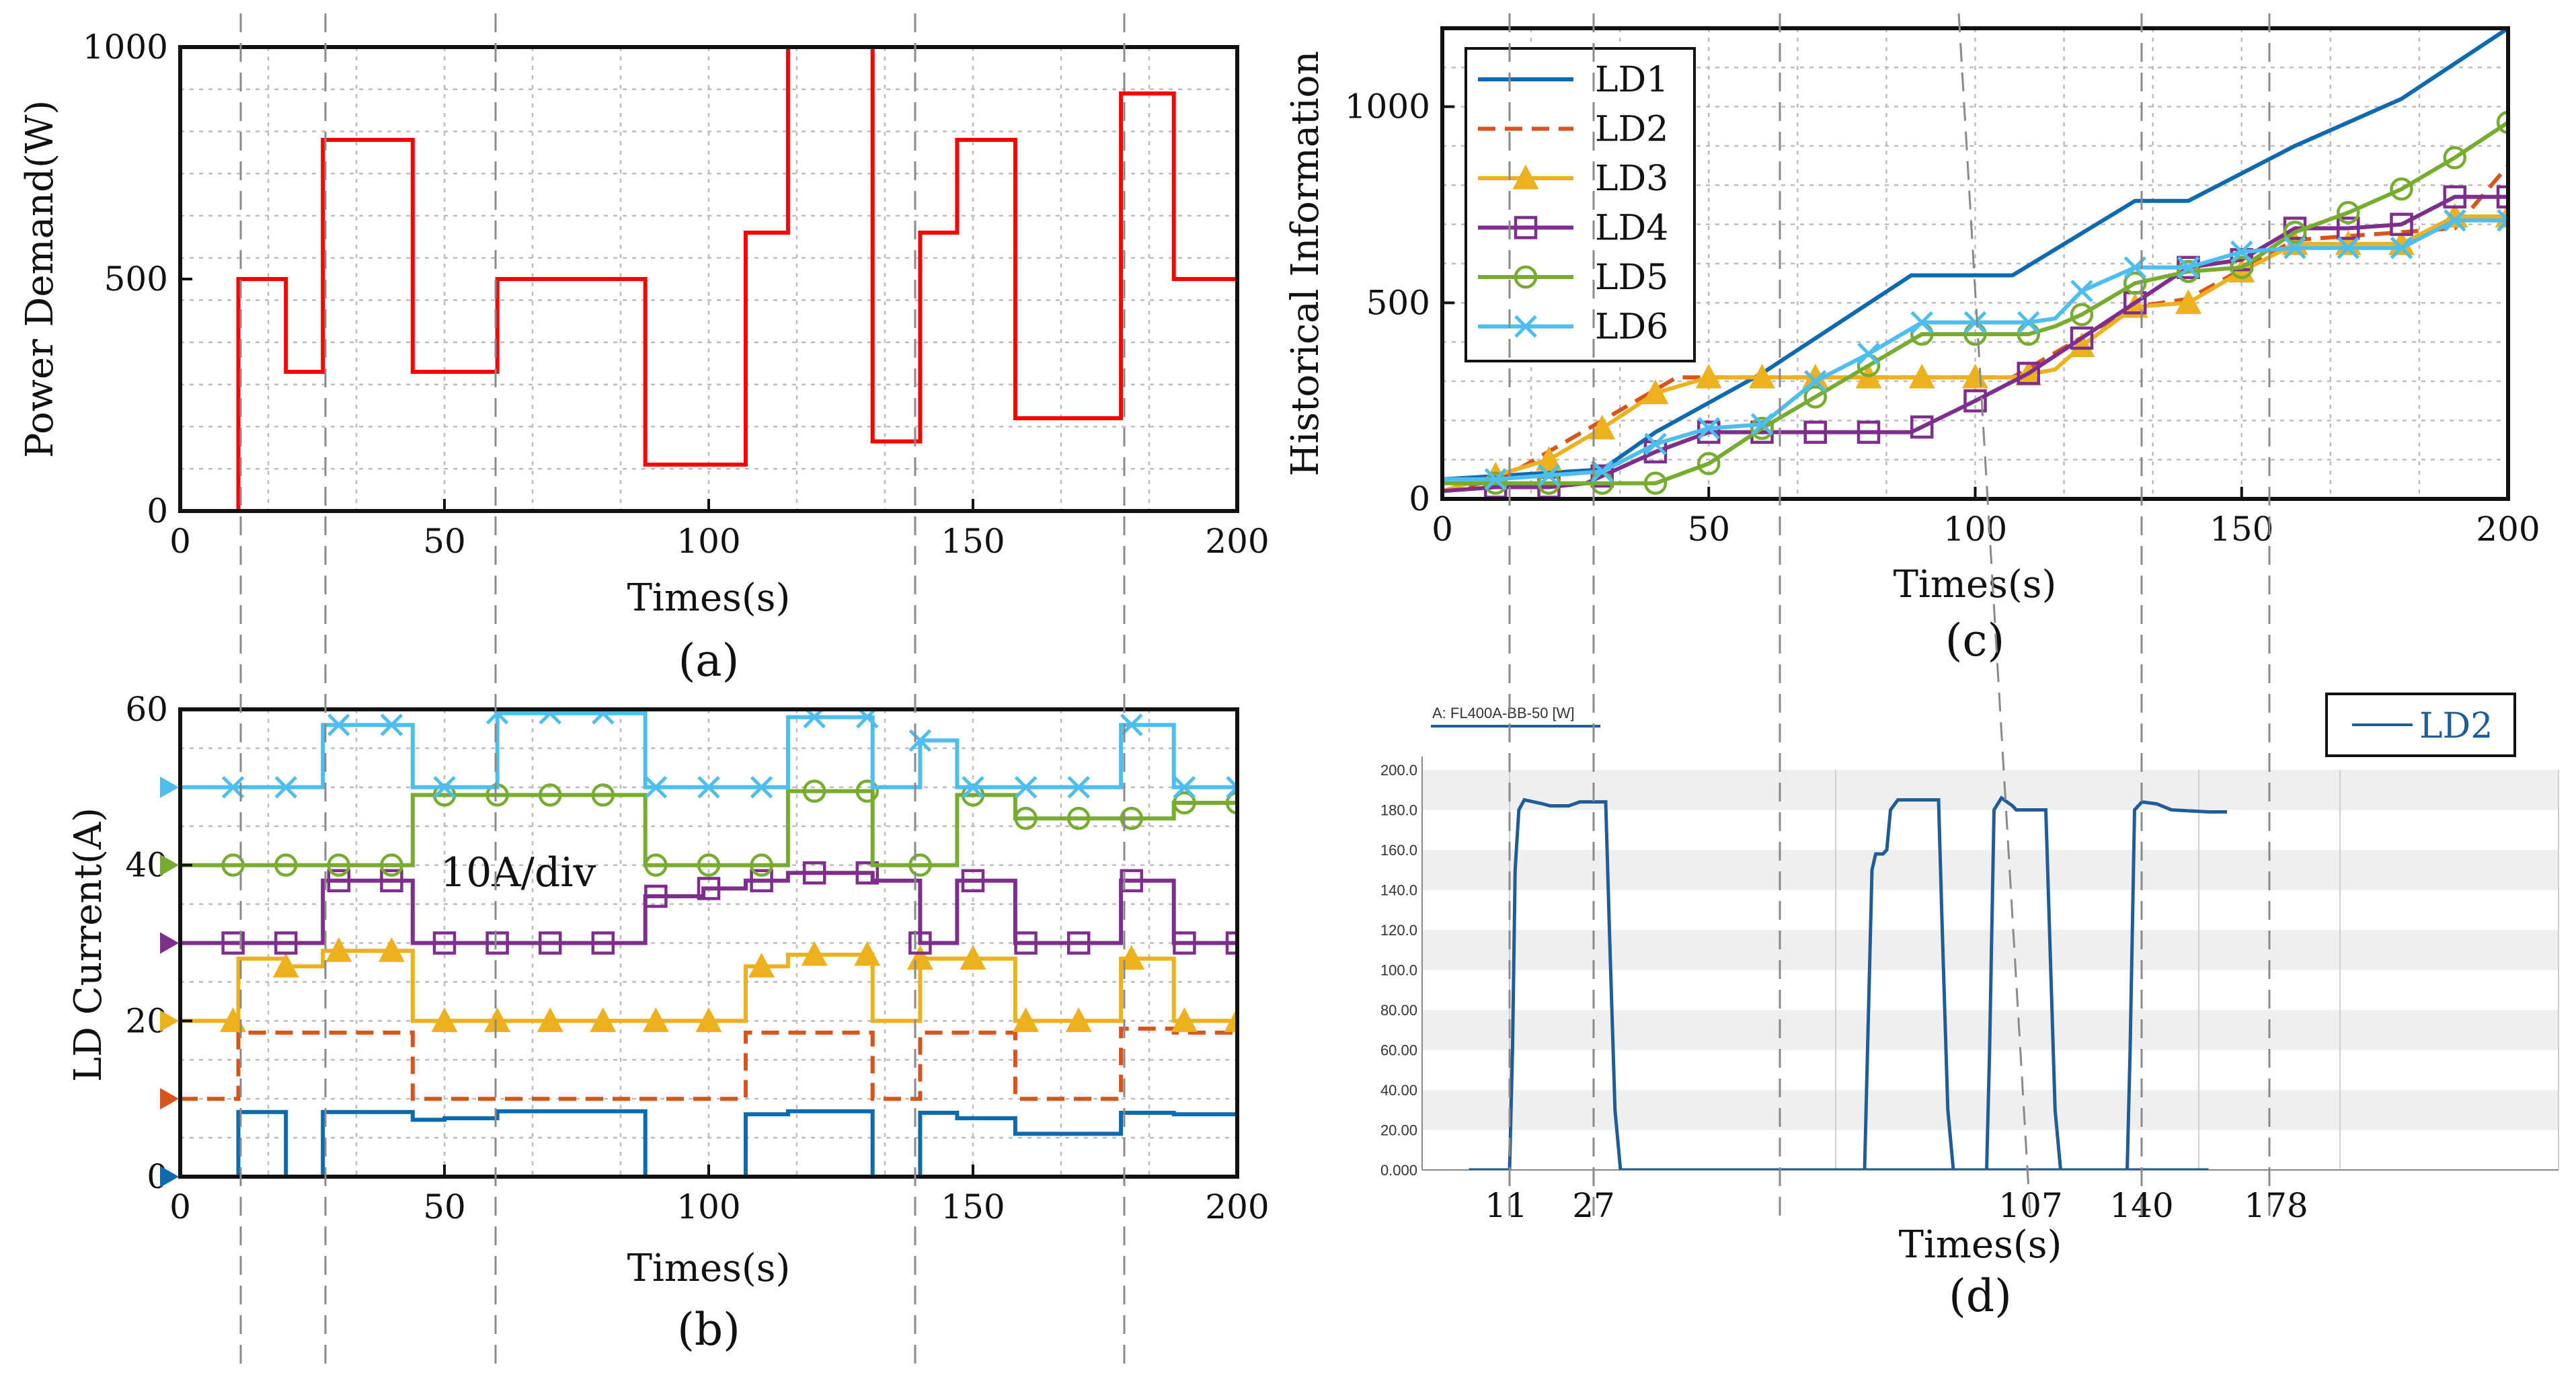 Image resolution: width=2576 pixels, height=1373 pixels. I want to click on panel-d-ytick-label: 60.00, so click(1399, 1050).